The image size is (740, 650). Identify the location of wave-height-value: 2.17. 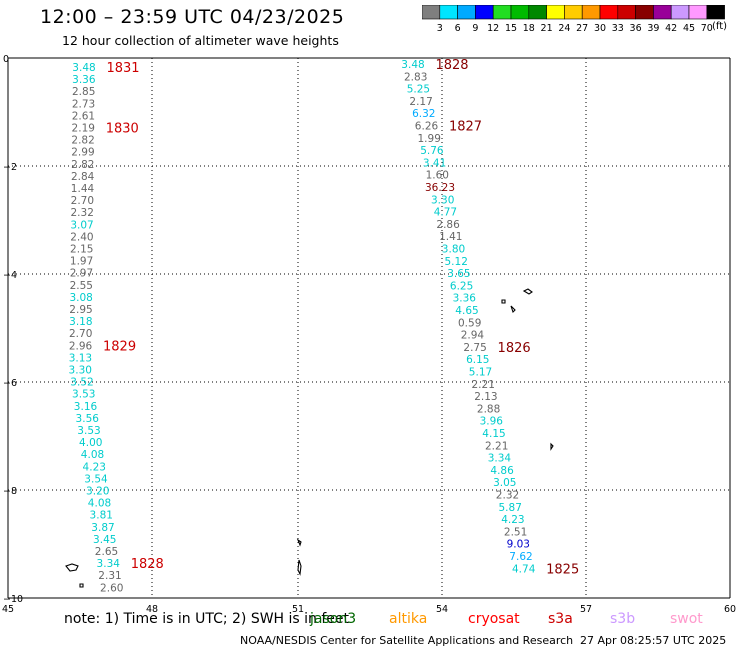
(420, 102).